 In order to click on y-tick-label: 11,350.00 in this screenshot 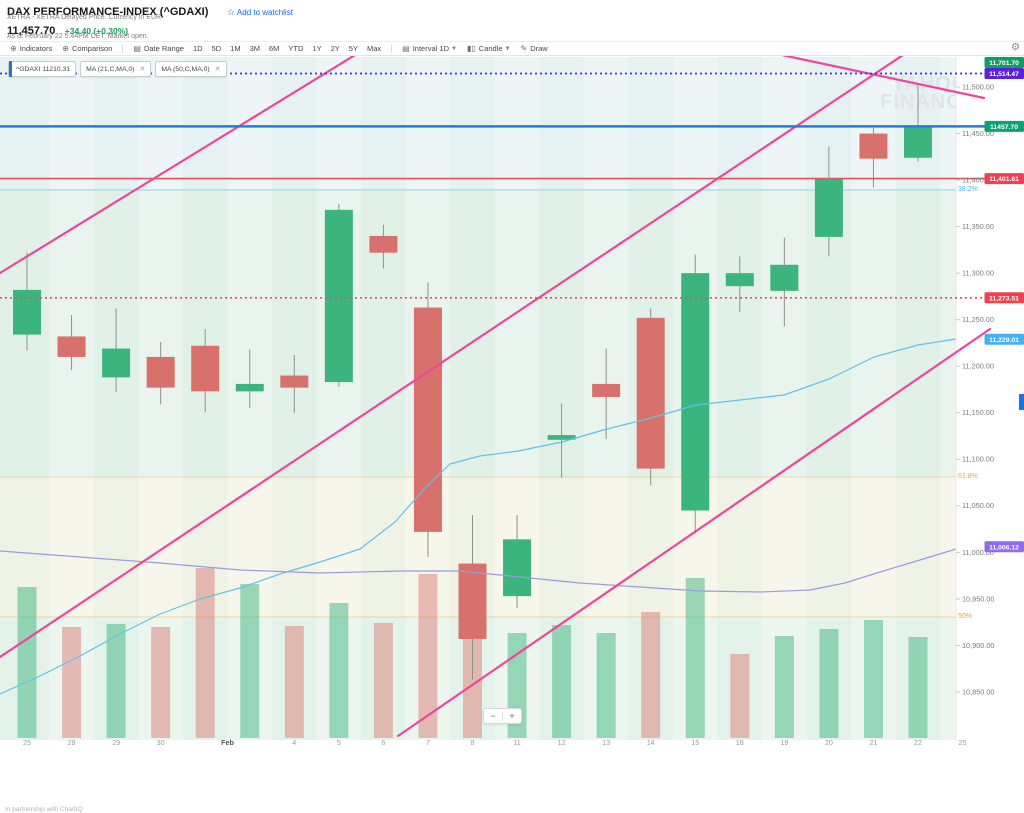, I will do `click(978, 226)`.